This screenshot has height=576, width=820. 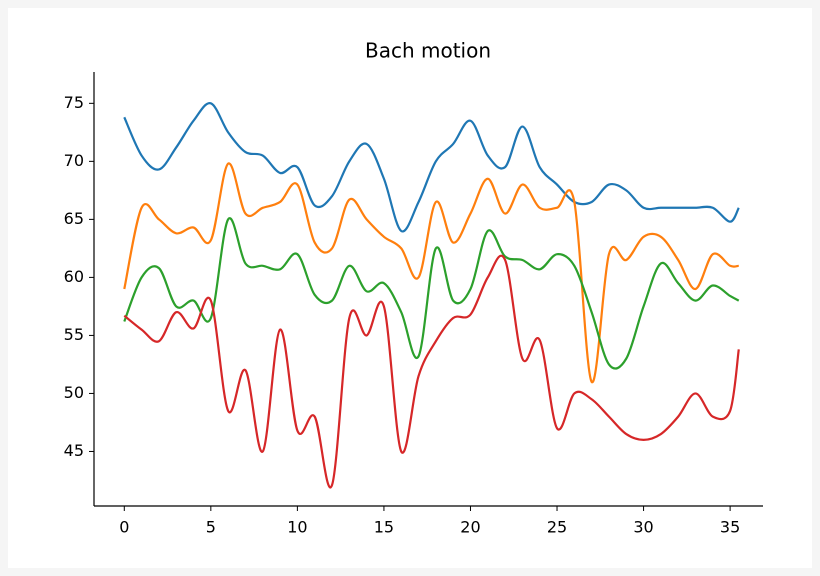 I want to click on x-tick-label: 10, so click(x=297, y=527).